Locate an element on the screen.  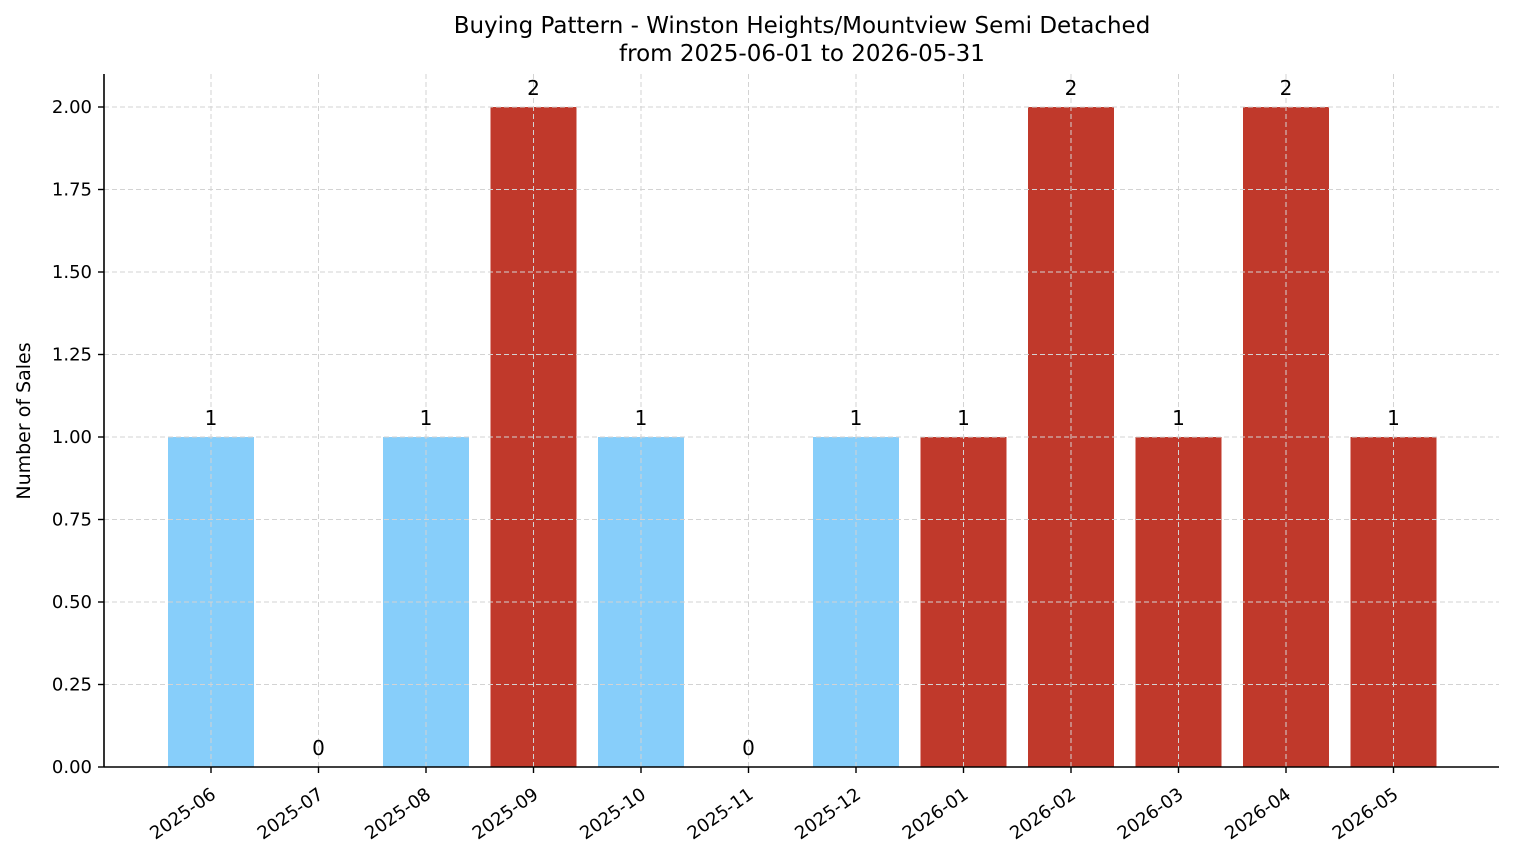
x-tick-label: 2026-02 is located at coordinates (1043, 814).